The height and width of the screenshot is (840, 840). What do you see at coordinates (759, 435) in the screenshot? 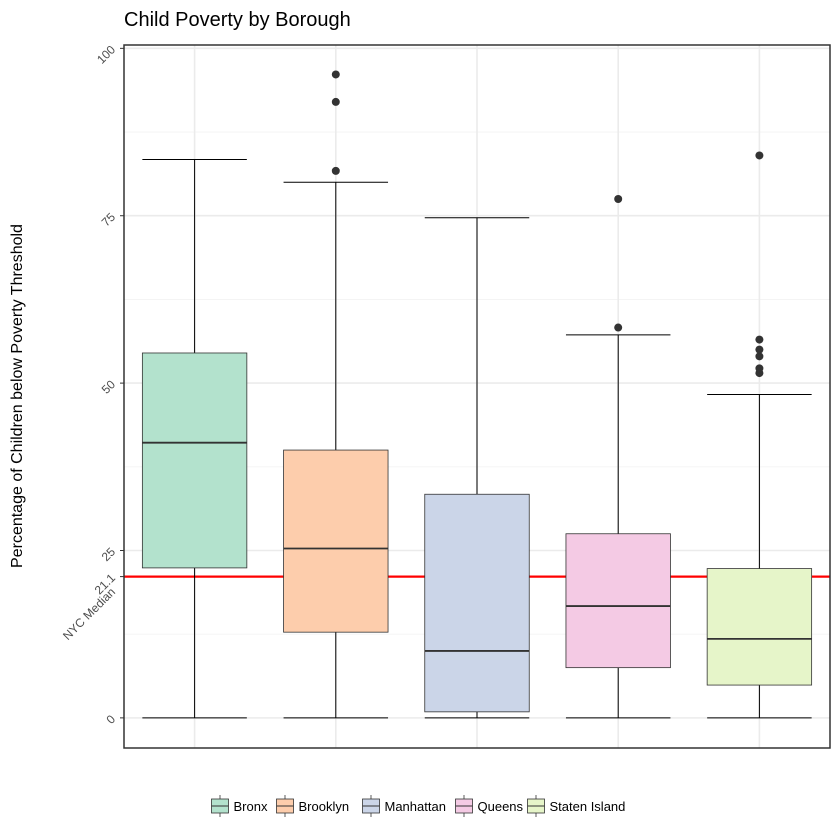
I see `box-staten-island` at bounding box center [759, 435].